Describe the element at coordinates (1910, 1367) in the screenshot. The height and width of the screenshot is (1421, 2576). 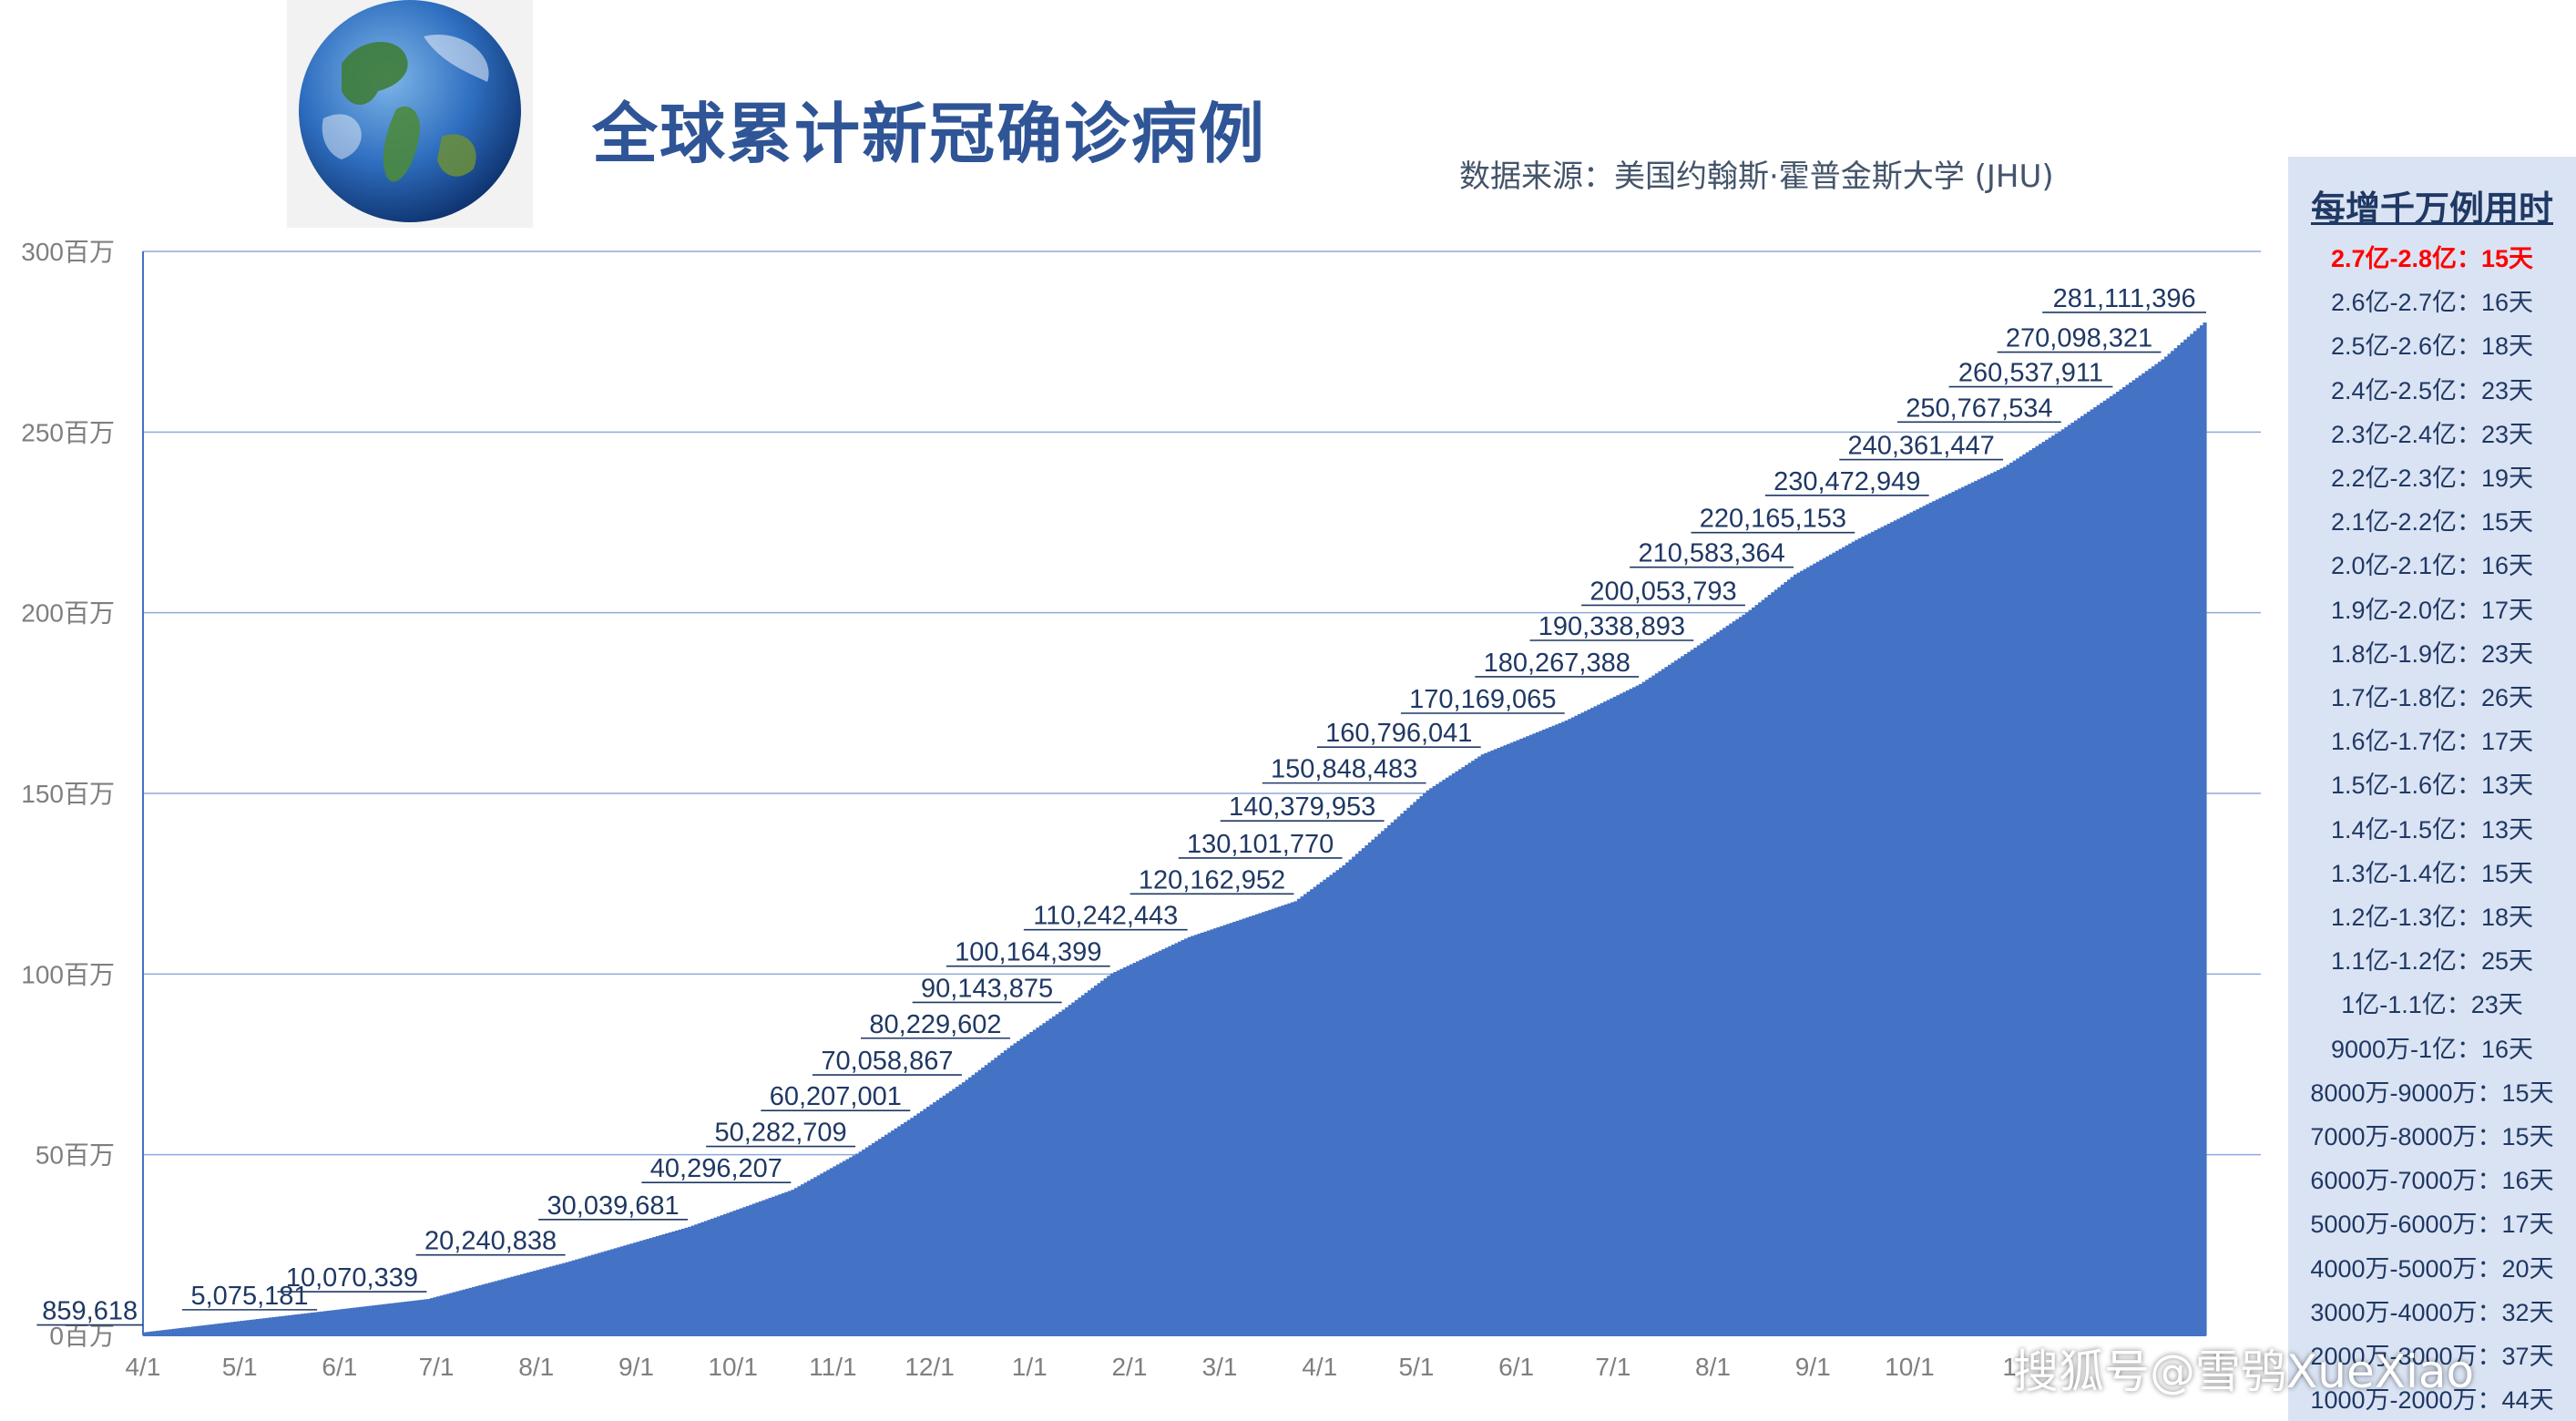
I see `x-tick-label: 10/1` at that location.